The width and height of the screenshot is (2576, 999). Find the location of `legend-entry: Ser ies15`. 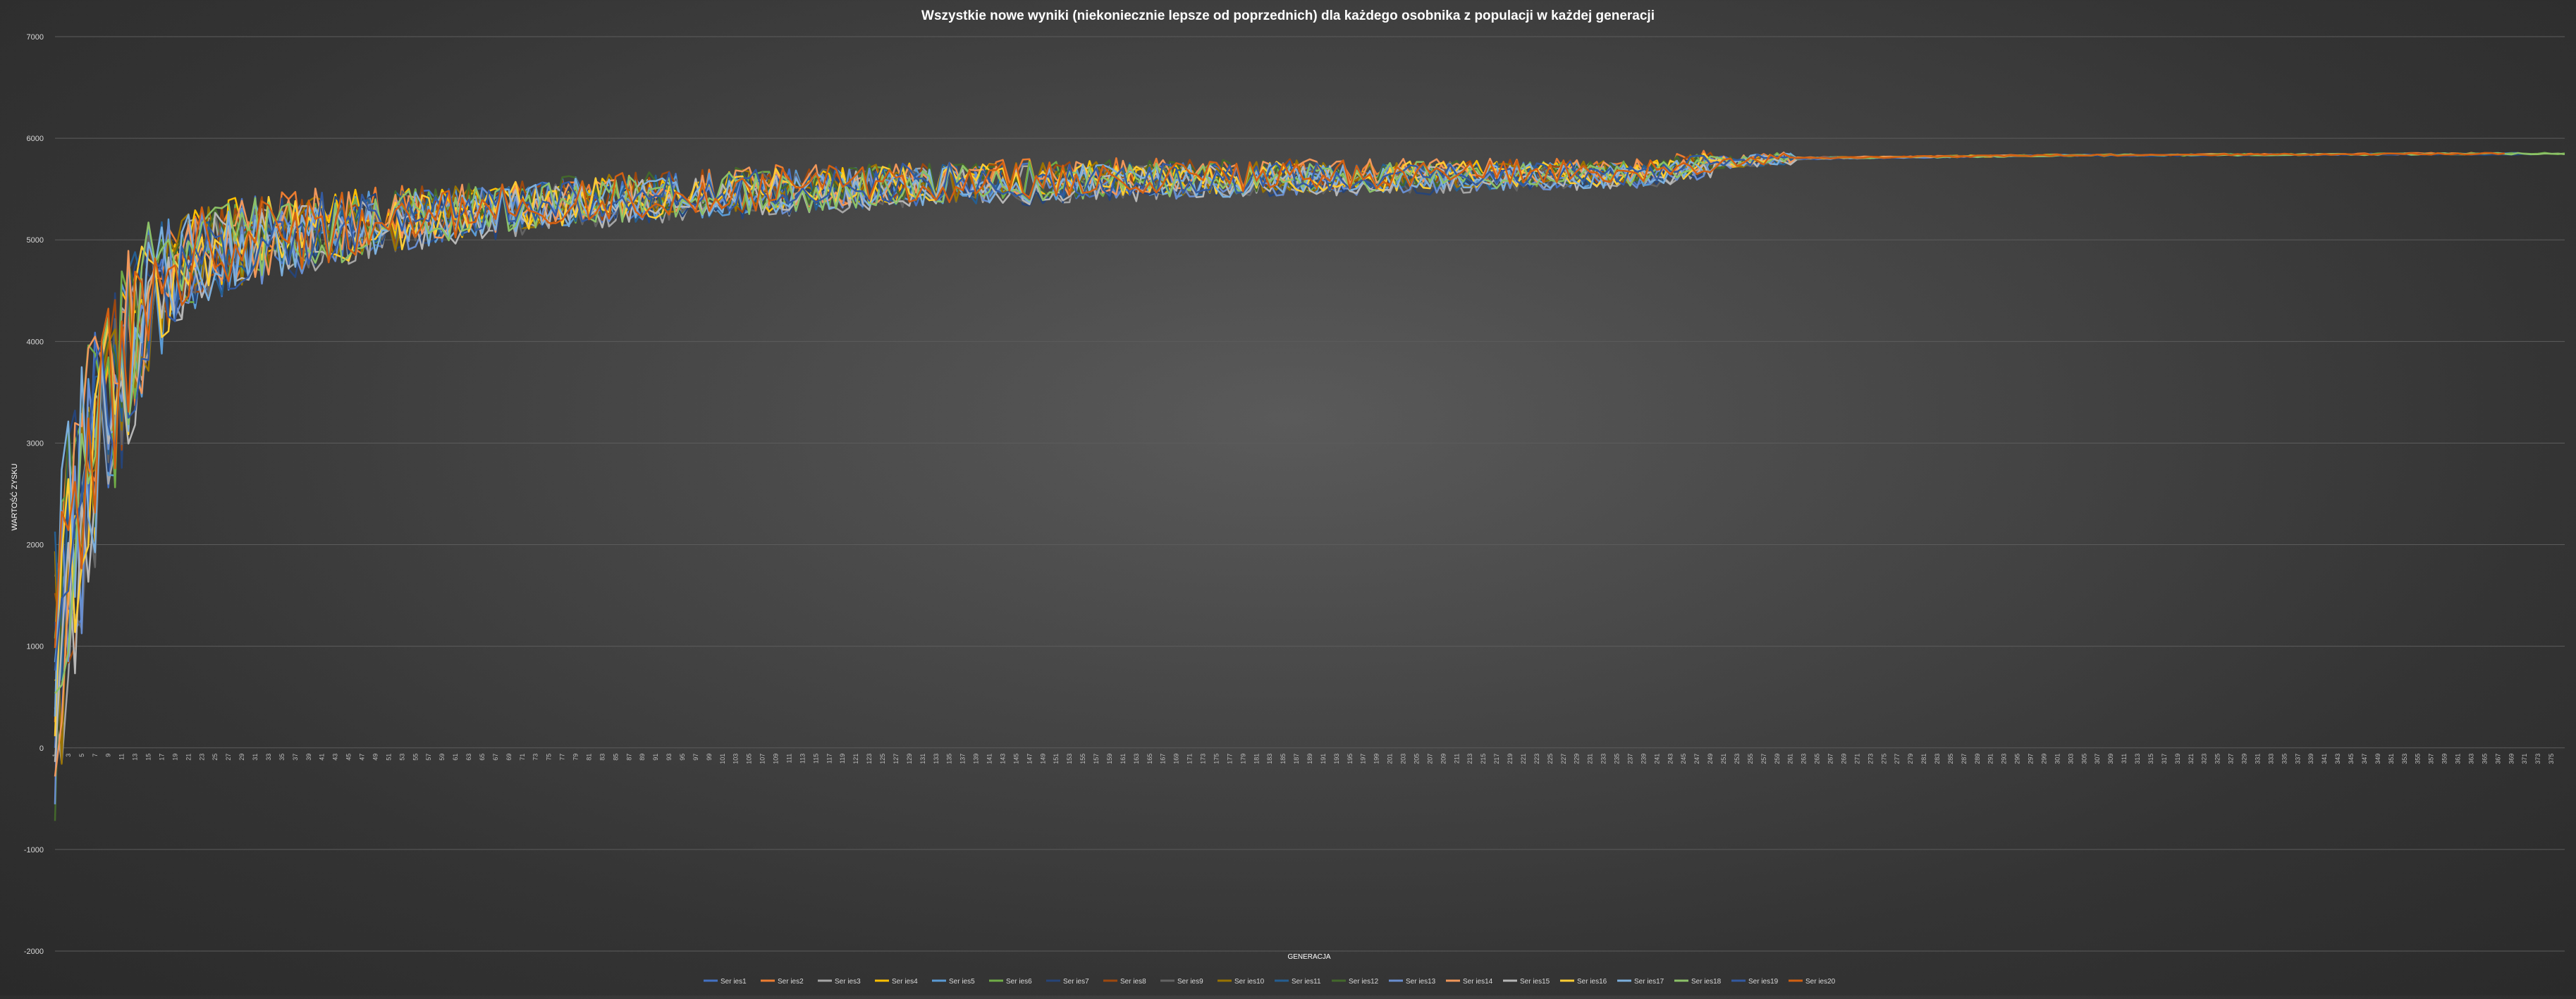

legend-entry: Ser ies15 is located at coordinates (1535, 982).